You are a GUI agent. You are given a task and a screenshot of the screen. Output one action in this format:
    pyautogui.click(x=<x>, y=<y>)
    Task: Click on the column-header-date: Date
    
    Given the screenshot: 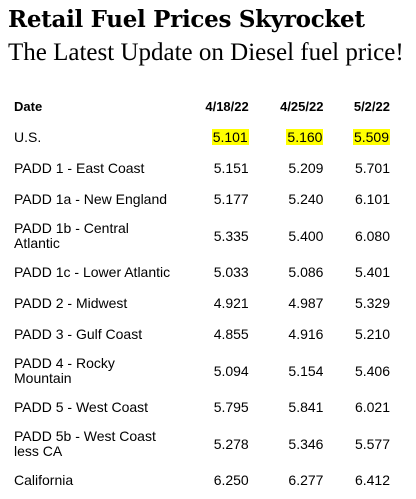 What is the action you would take?
    pyautogui.click(x=28, y=106)
    